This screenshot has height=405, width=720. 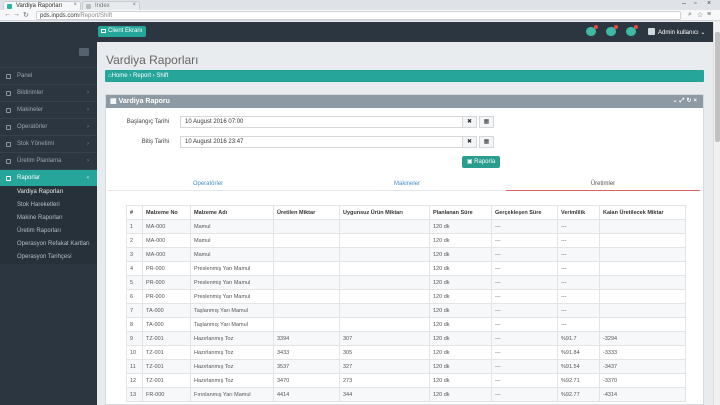 I want to click on refresh-icon: ↻, so click(x=690, y=101).